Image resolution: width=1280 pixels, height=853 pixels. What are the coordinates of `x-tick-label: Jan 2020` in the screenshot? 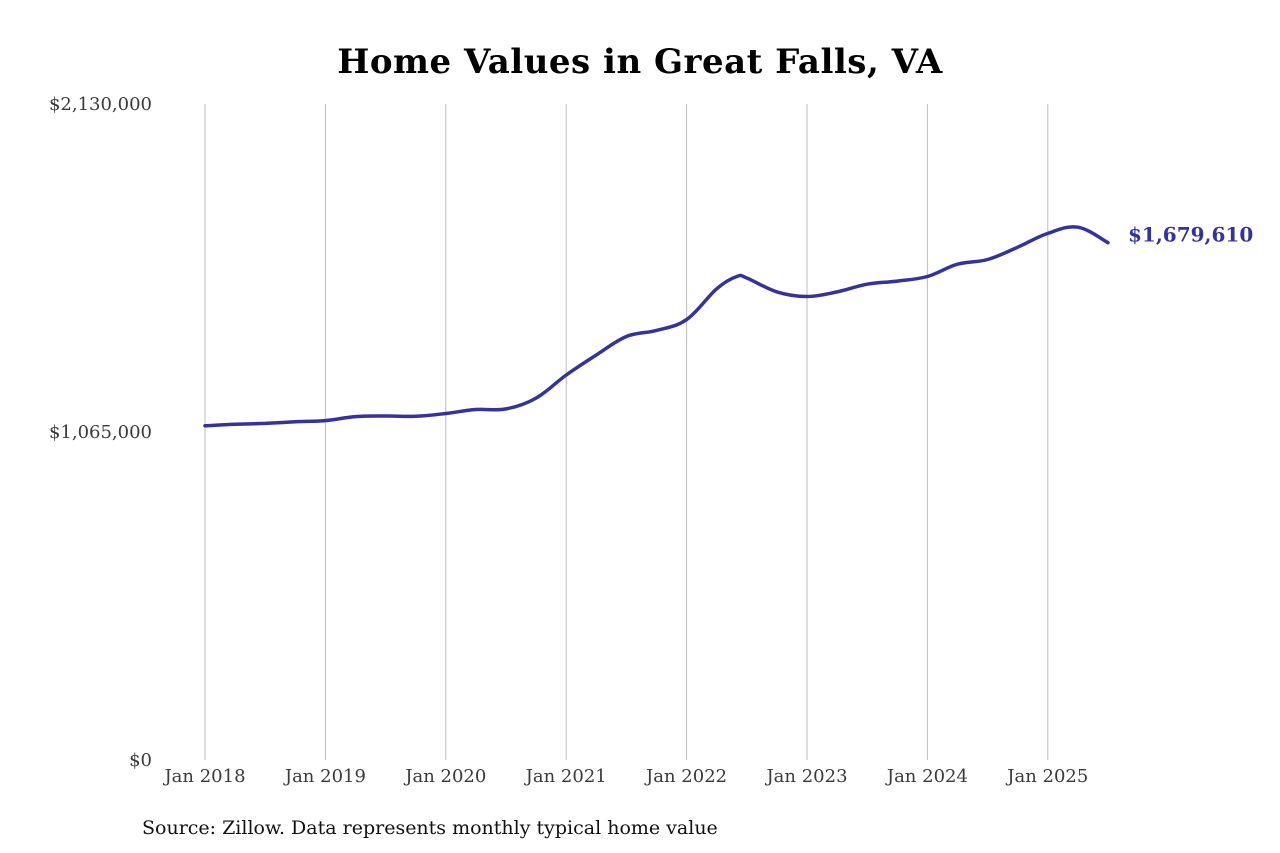 It's located at (444, 776).